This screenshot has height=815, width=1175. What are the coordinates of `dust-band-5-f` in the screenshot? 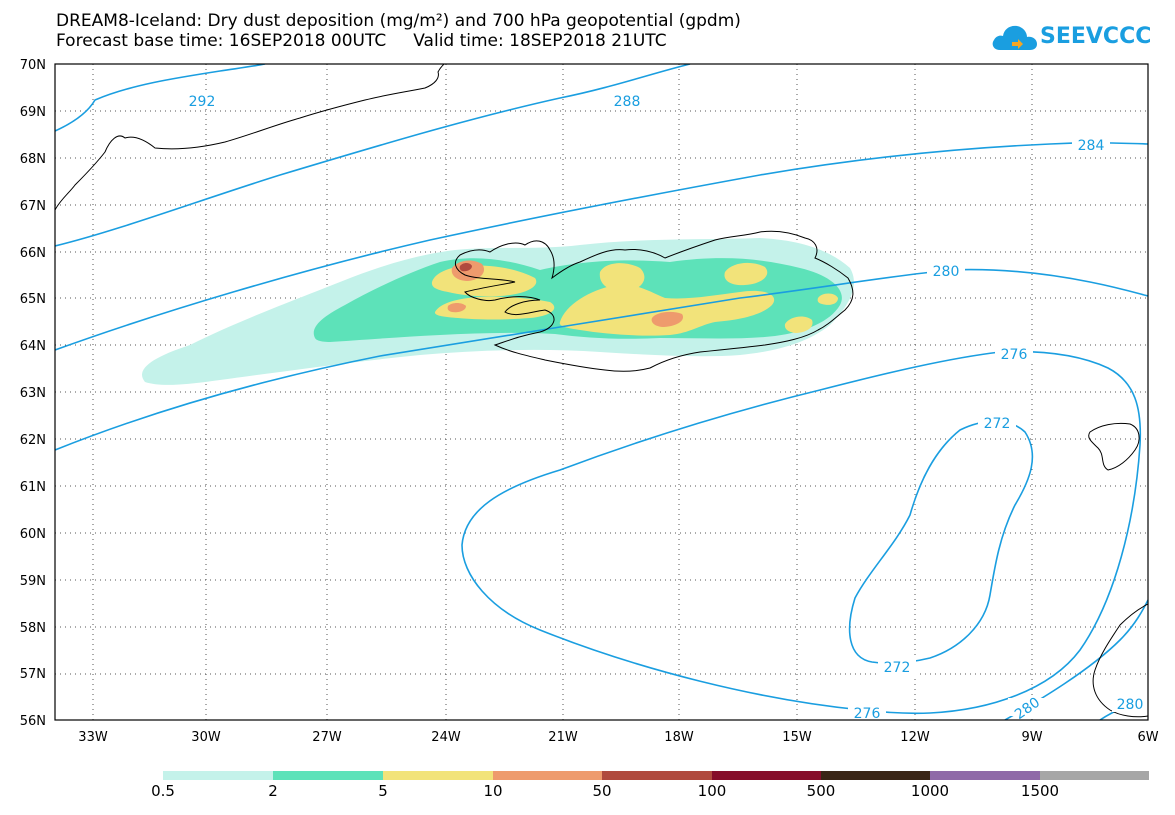 It's located at (798, 324).